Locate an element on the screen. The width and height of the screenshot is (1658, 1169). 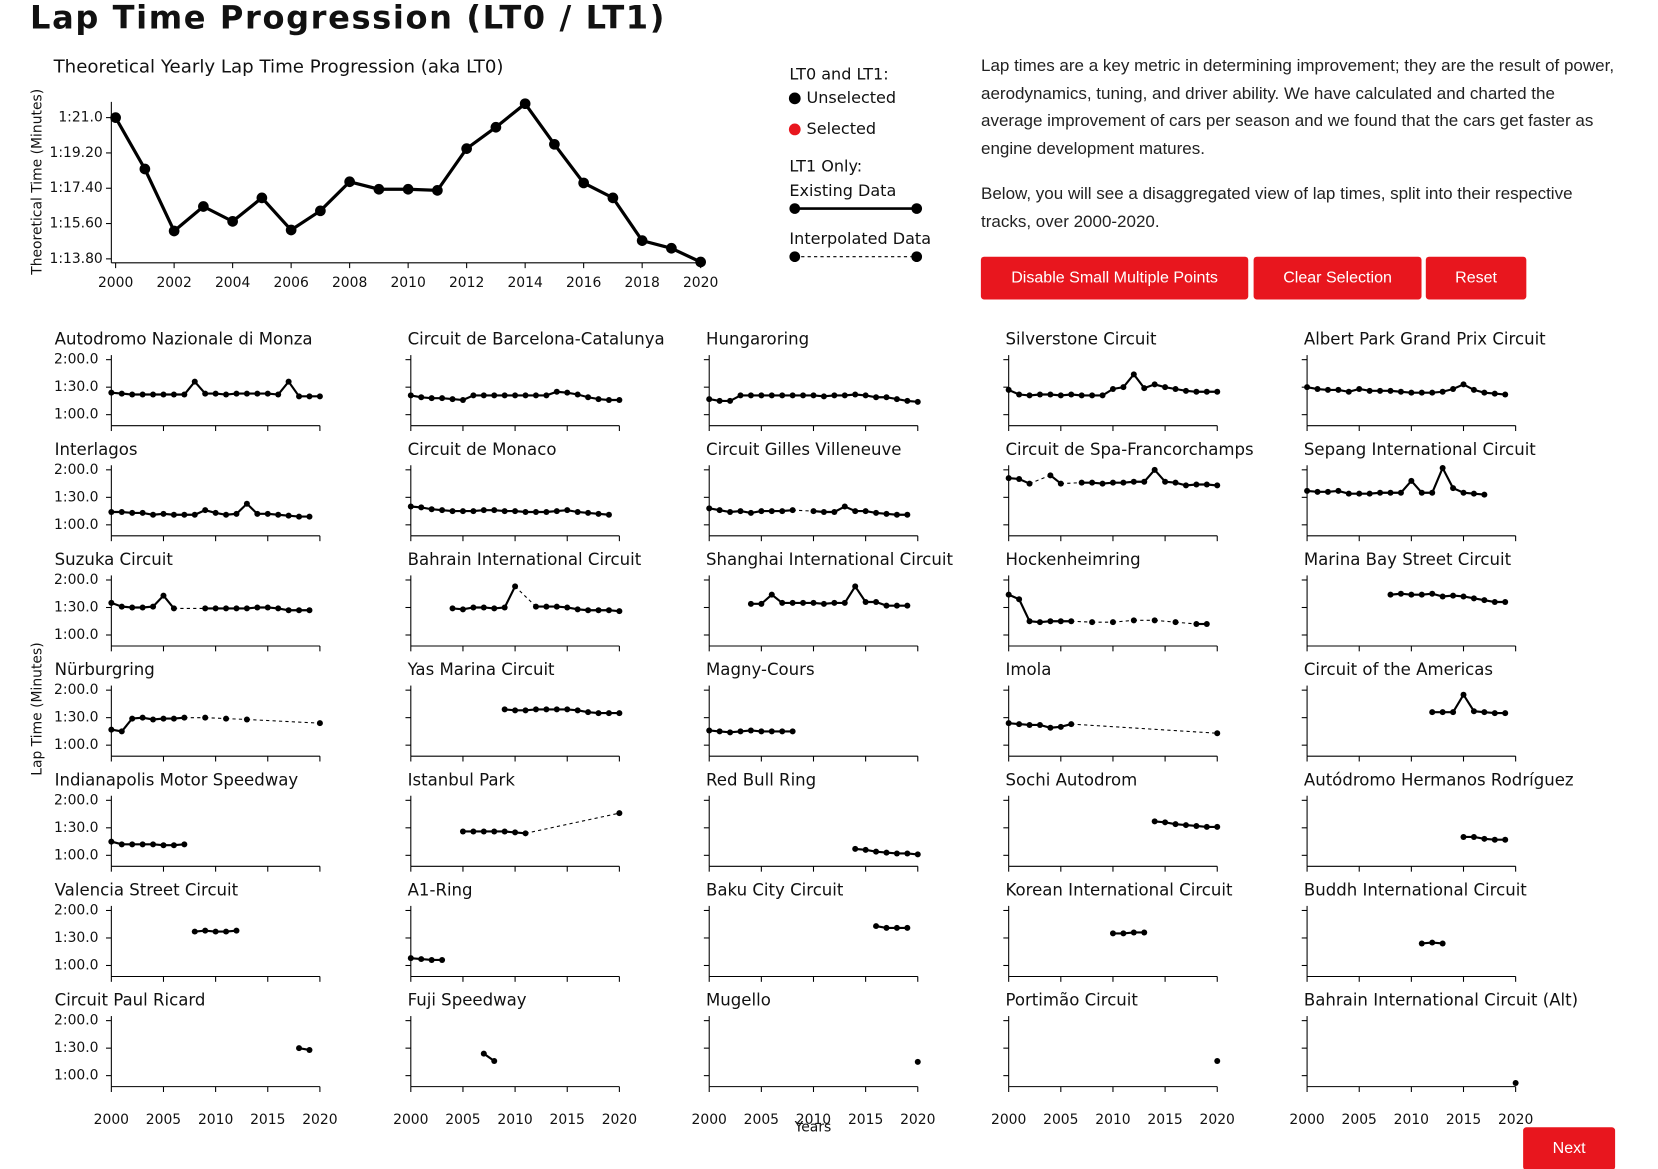
x-tick-label: 2000 is located at coordinates (410, 1120).